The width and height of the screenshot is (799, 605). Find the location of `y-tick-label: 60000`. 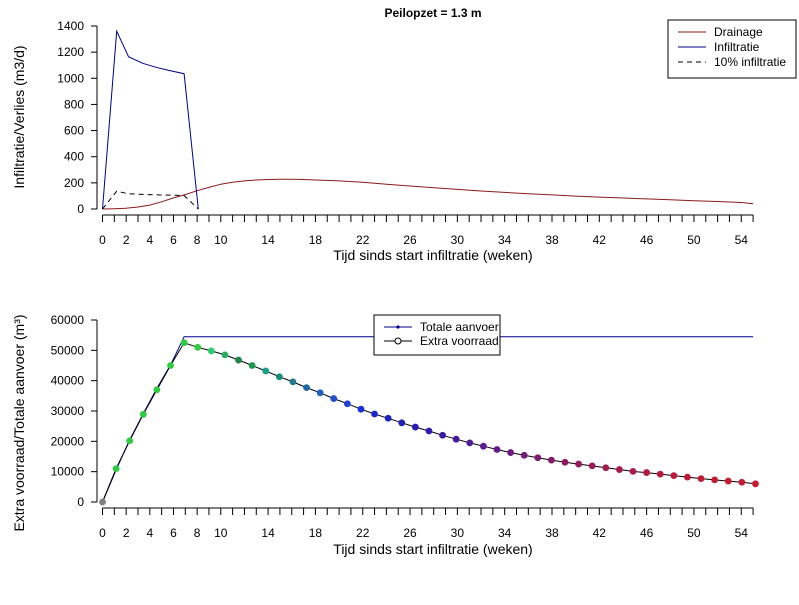

y-tick-label: 60000 is located at coordinates (68, 320).